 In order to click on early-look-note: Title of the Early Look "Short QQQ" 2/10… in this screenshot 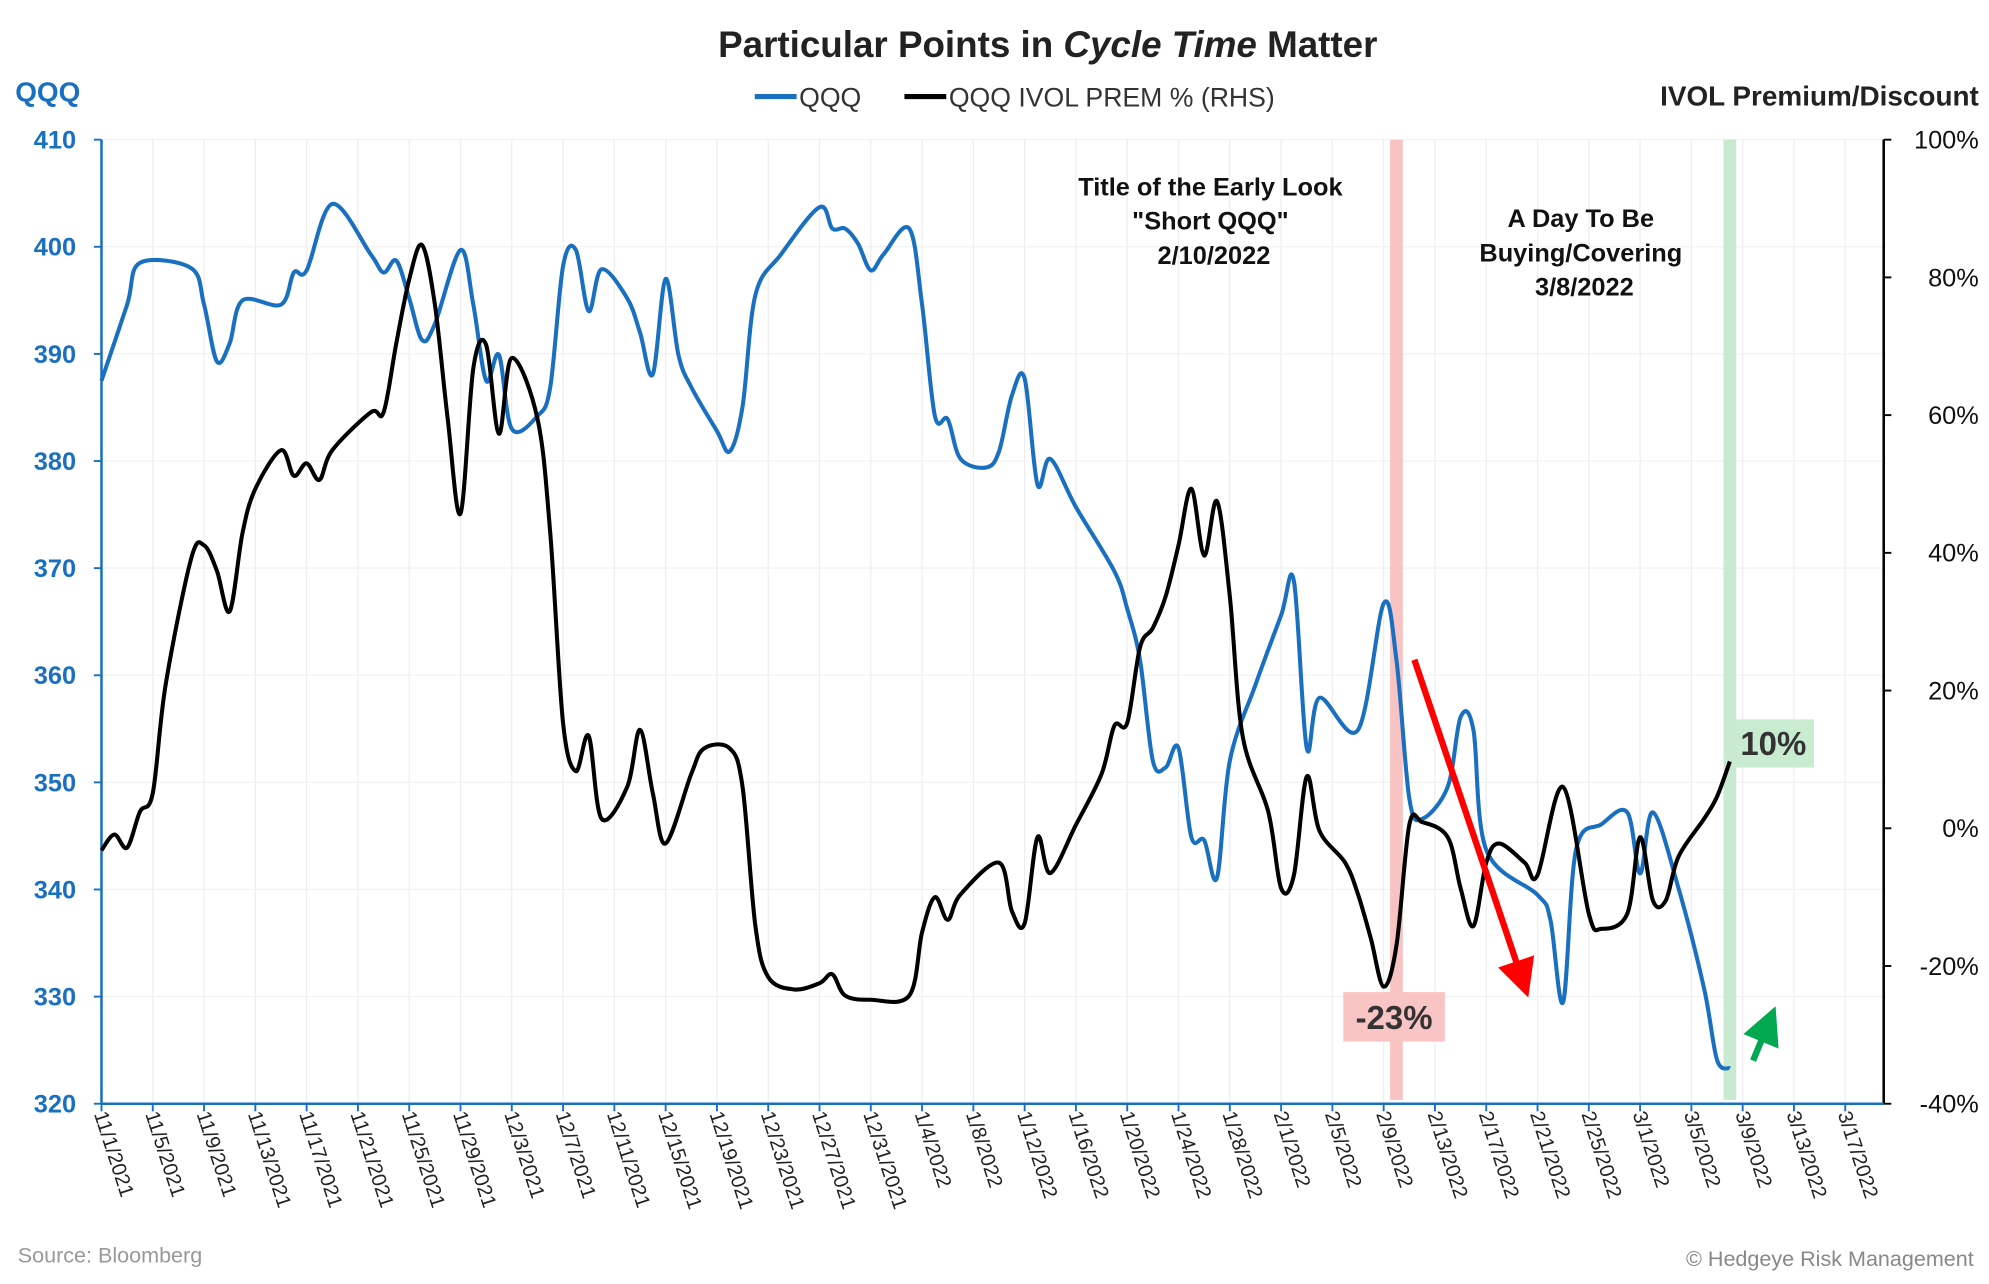, I will do `click(1214, 221)`.